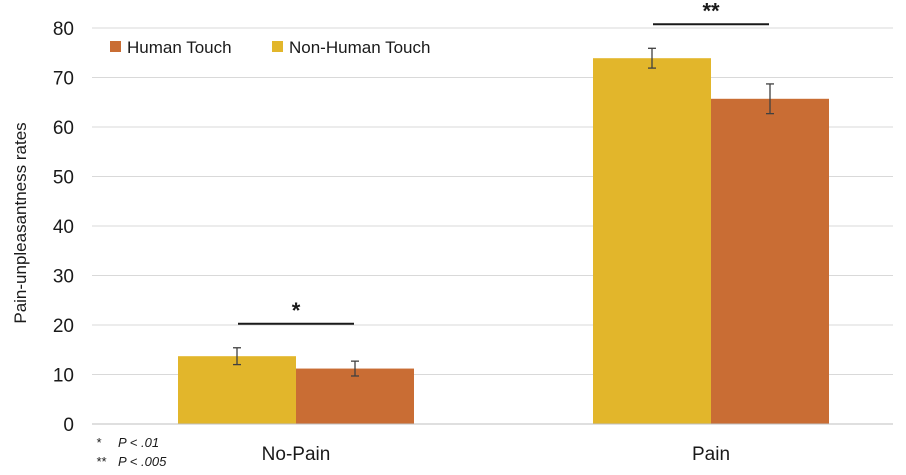  What do you see at coordinates (63, 29) in the screenshot?
I see `y-tick-label: 80` at bounding box center [63, 29].